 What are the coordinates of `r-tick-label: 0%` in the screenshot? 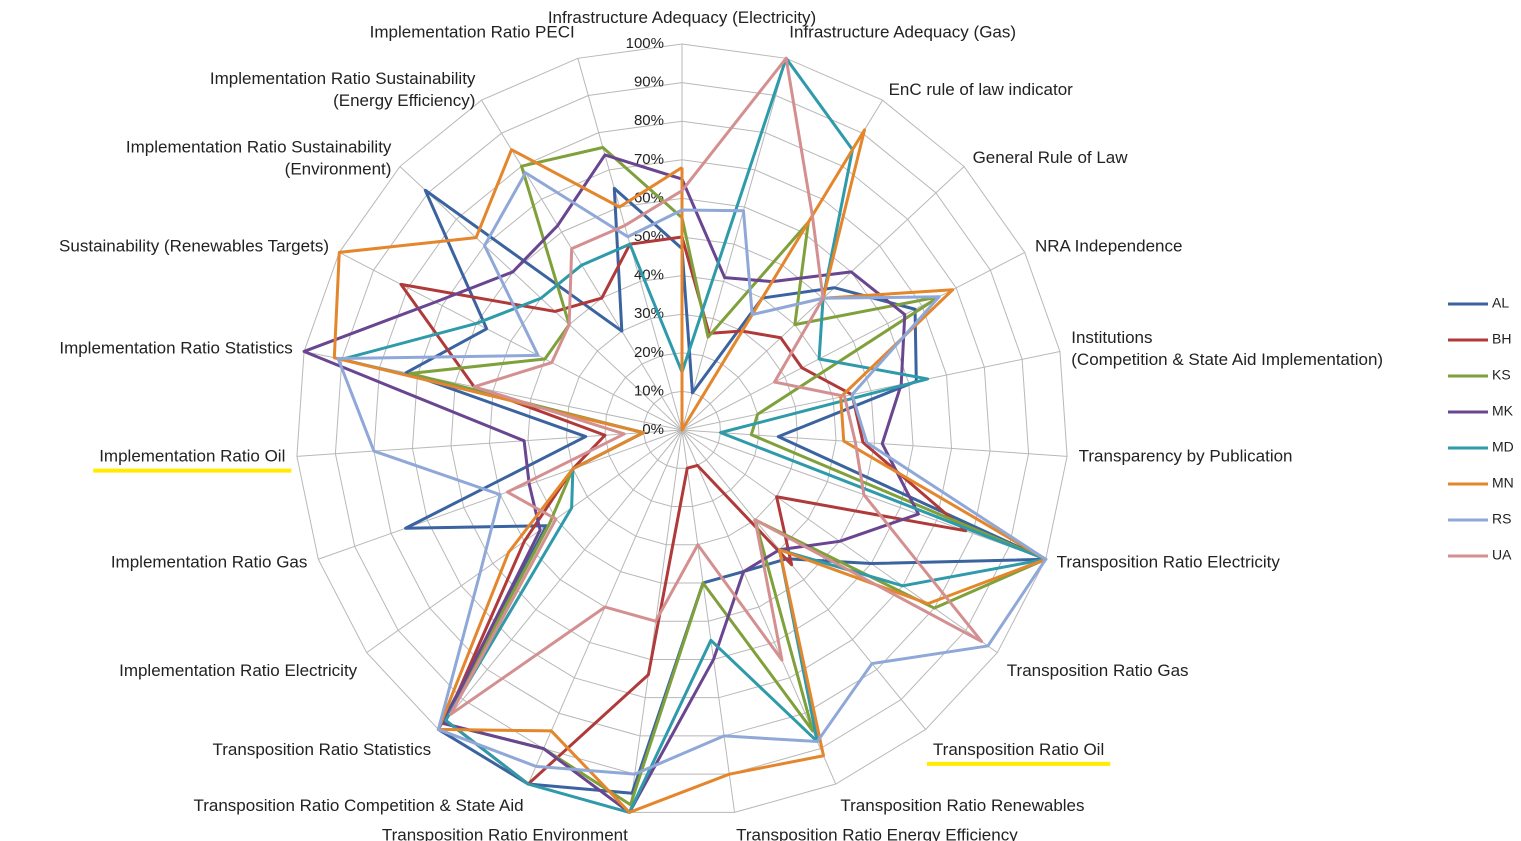 It's located at (653, 429).